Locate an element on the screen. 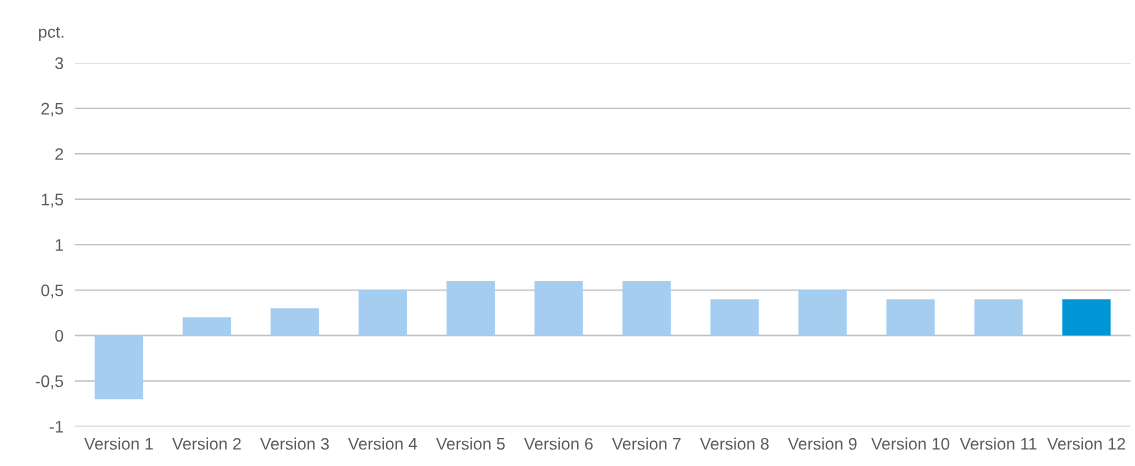 Image resolution: width=1135 pixels, height=466 pixels. x-tick-label: Version 10 is located at coordinates (910, 443).